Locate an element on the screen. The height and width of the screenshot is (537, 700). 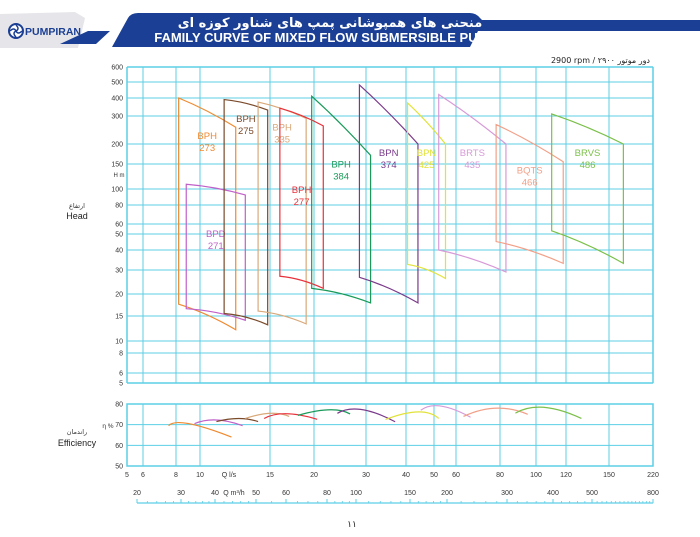
m3h-tick-label: 40 is located at coordinates (215, 493).